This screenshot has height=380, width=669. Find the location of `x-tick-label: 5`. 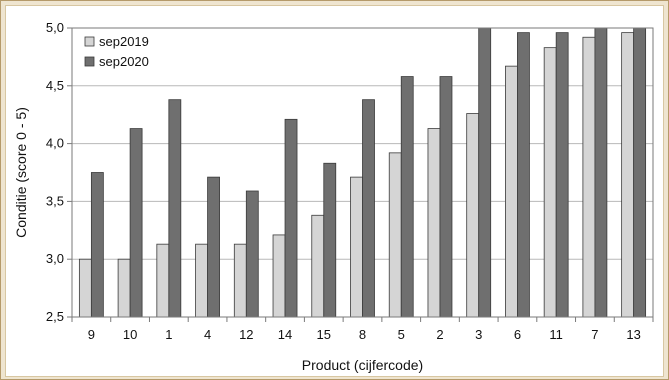

x-tick-label: 5 is located at coordinates (401, 334).